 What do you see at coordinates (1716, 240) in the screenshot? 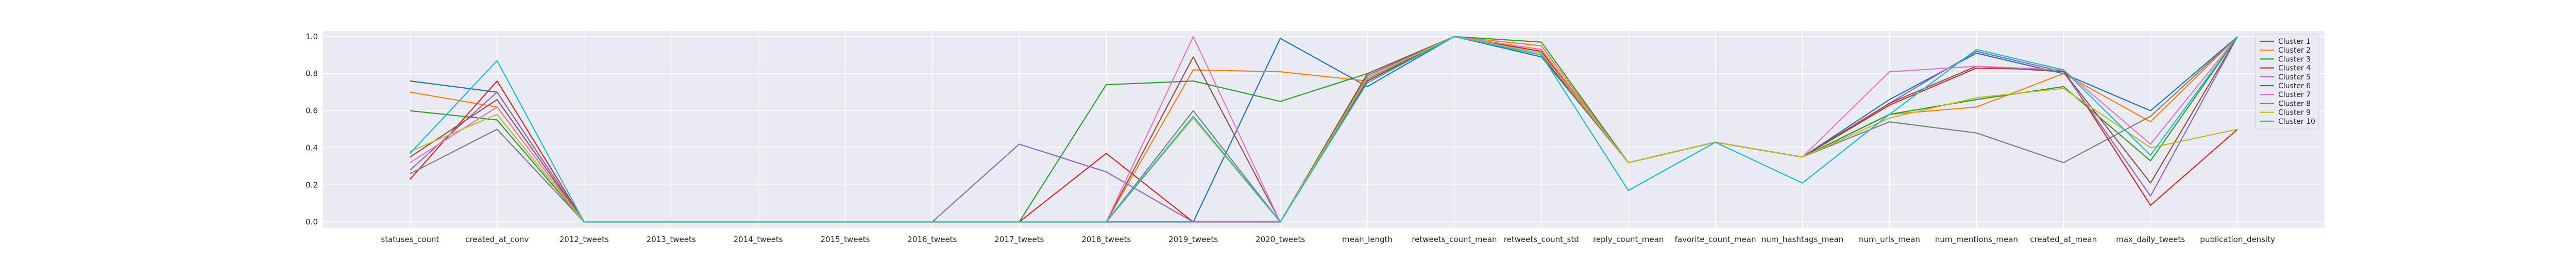
I see `x-tick-label: favorite_count_mean` at bounding box center [1716, 240].